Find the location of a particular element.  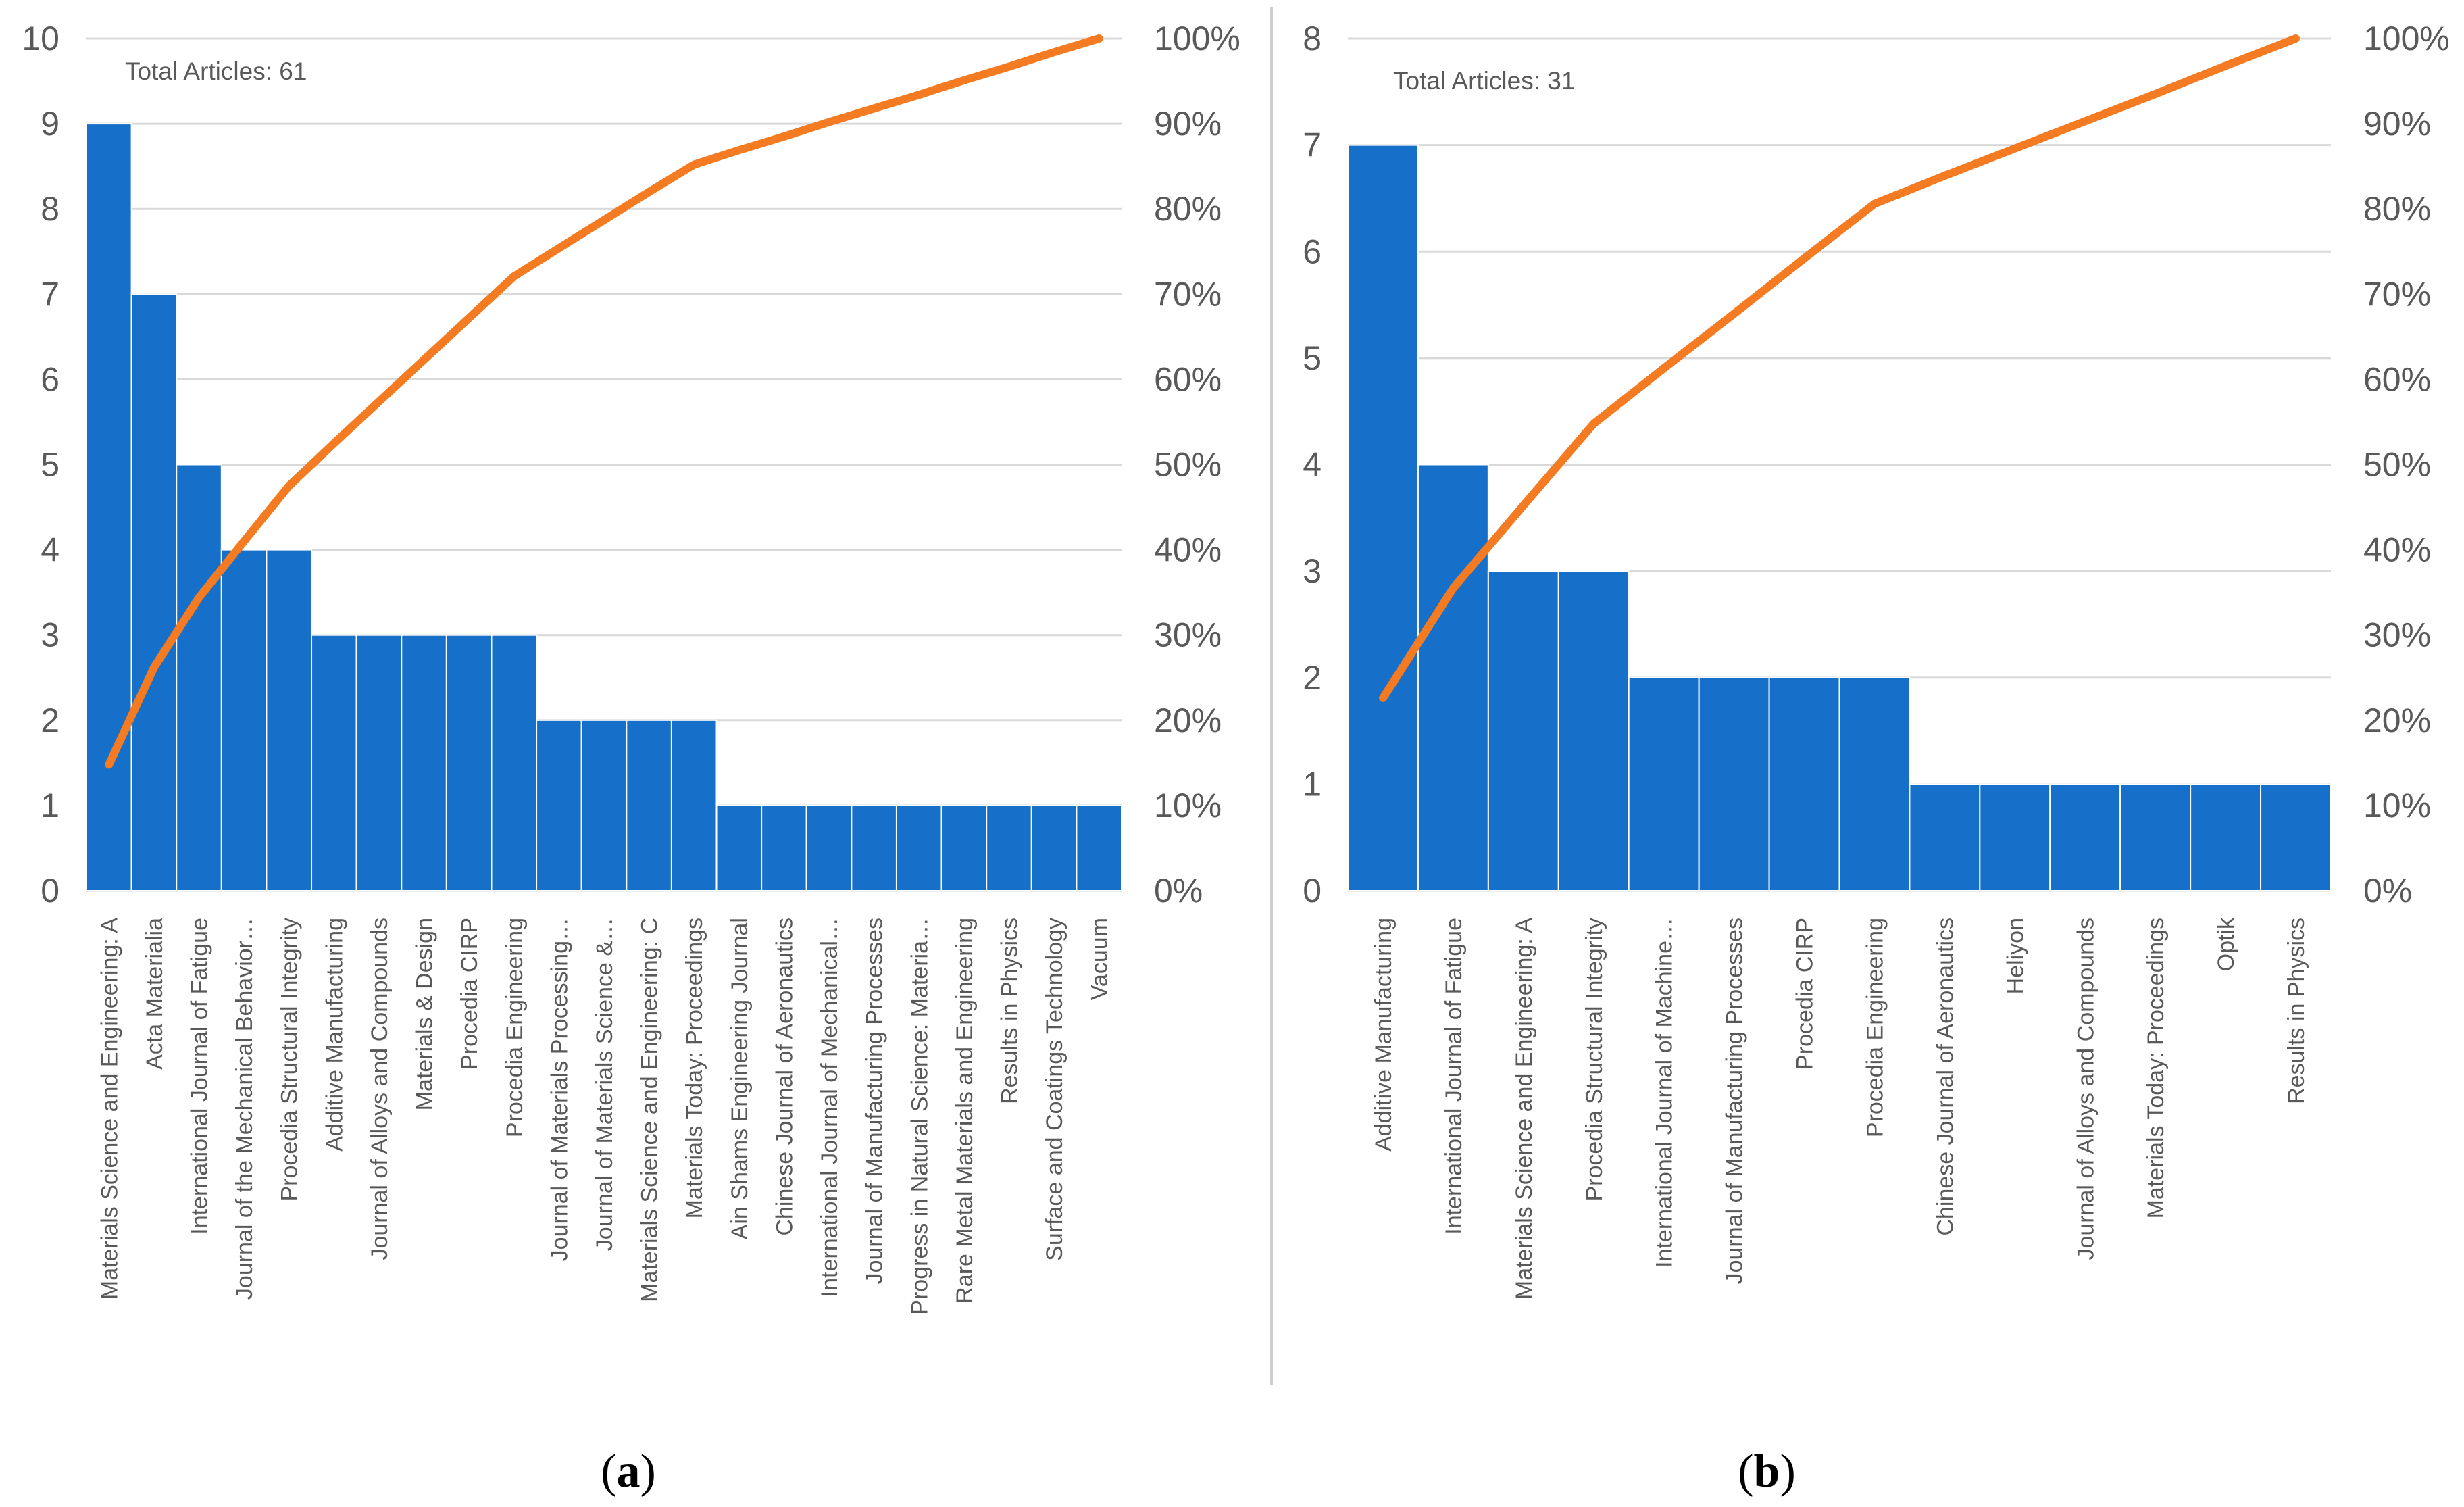

category-label: Additive Manufacturing is located at coordinates (334, 1035).